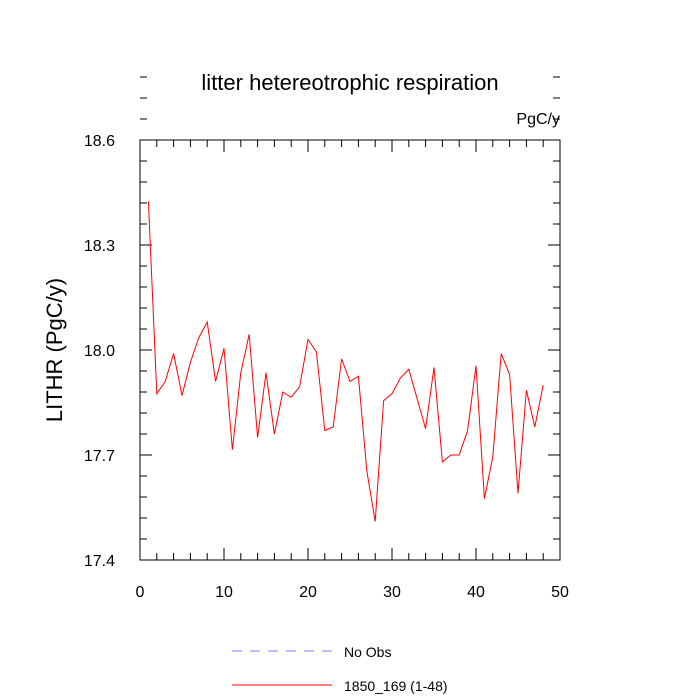  I want to click on y-tick-label: 17.7, so click(99, 456).